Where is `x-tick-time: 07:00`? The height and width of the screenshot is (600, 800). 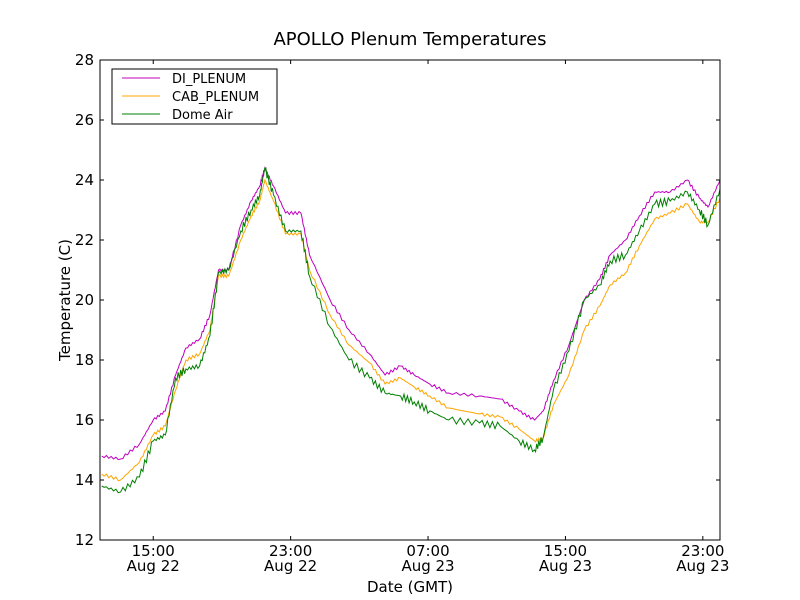 x-tick-time: 07:00 is located at coordinates (427, 551).